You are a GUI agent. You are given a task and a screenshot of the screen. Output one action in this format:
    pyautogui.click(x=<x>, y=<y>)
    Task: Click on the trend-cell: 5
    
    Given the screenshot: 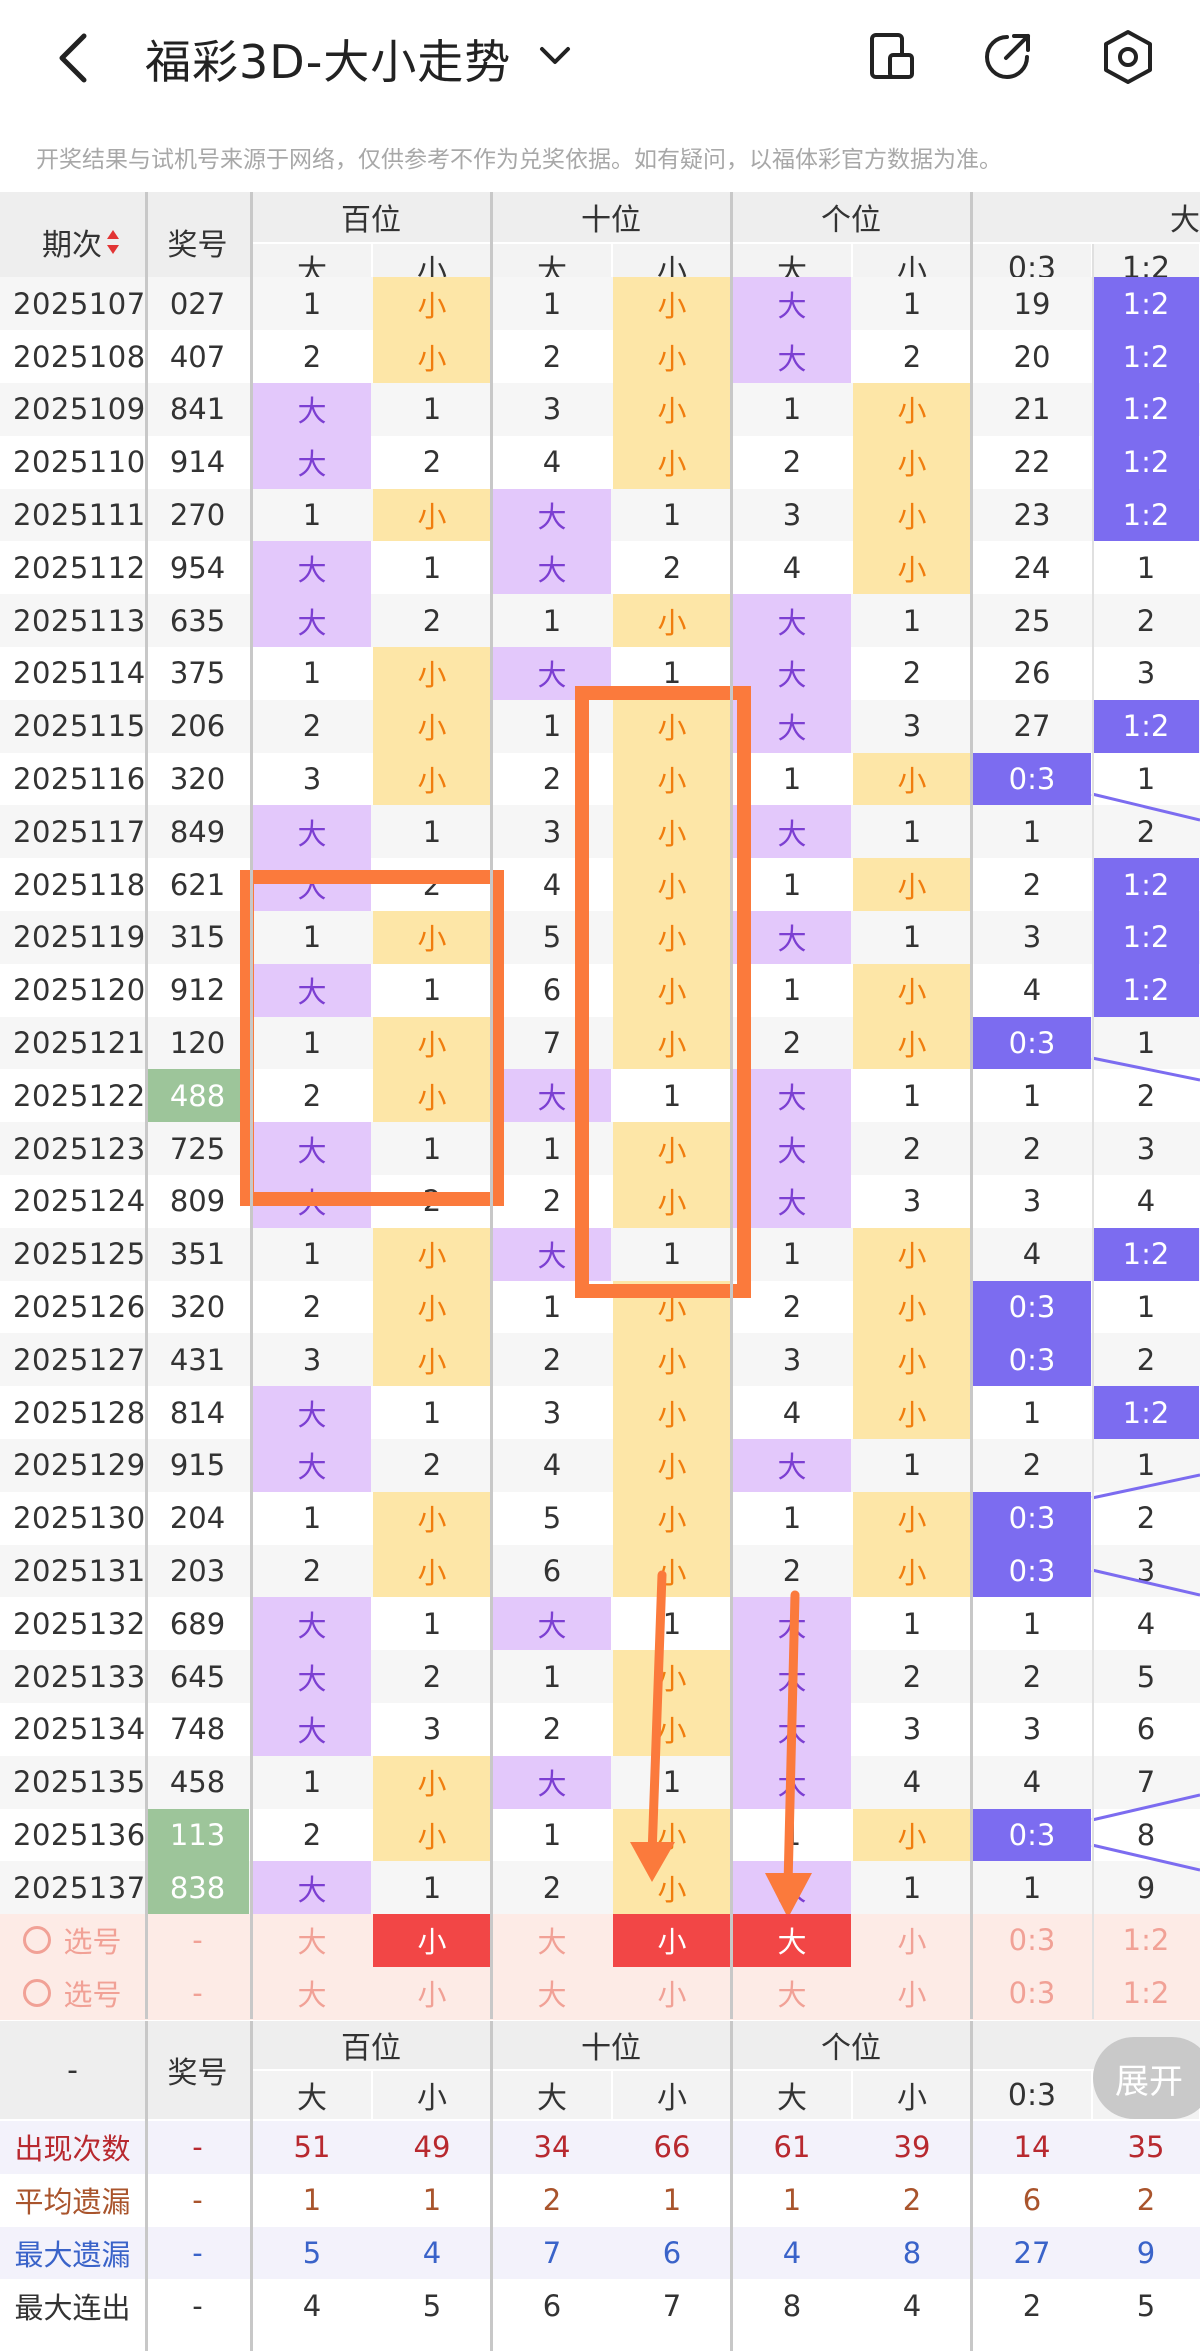 What is the action you would take?
    pyautogui.click(x=552, y=937)
    